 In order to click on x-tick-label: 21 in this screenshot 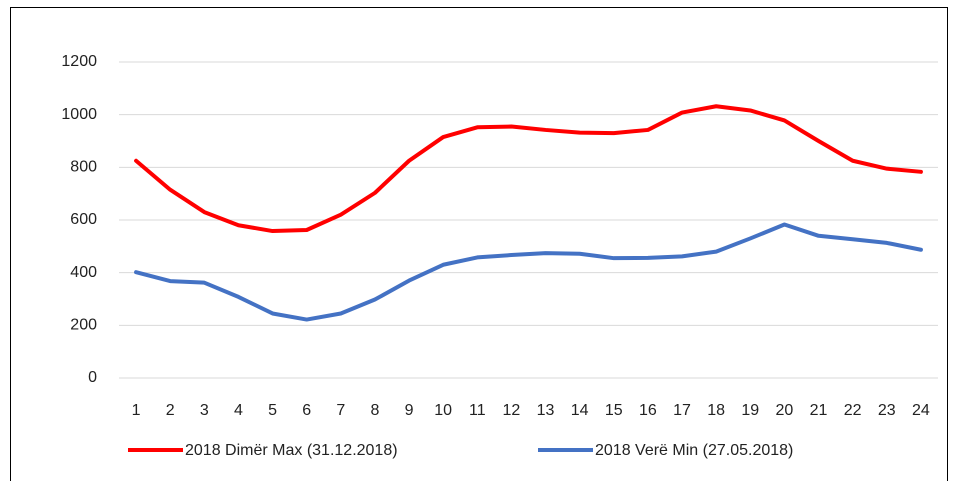, I will do `click(819, 410)`.